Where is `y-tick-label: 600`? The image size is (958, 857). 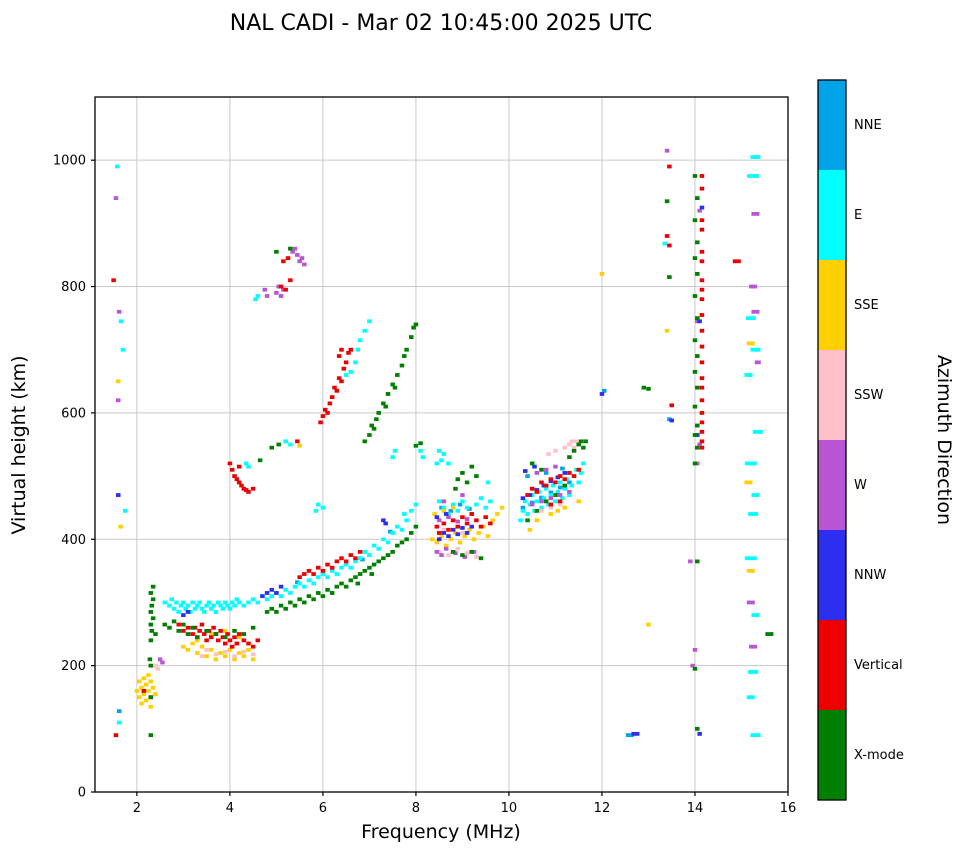
y-tick-label: 600 is located at coordinates (73, 413).